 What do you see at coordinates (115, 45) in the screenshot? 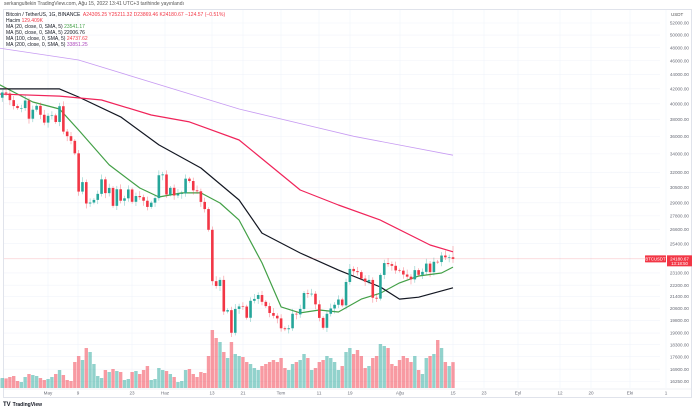
I see `legend-ma200-row: MA (200, close, 0, SMA, 5) 33851.25` at bounding box center [115, 45].